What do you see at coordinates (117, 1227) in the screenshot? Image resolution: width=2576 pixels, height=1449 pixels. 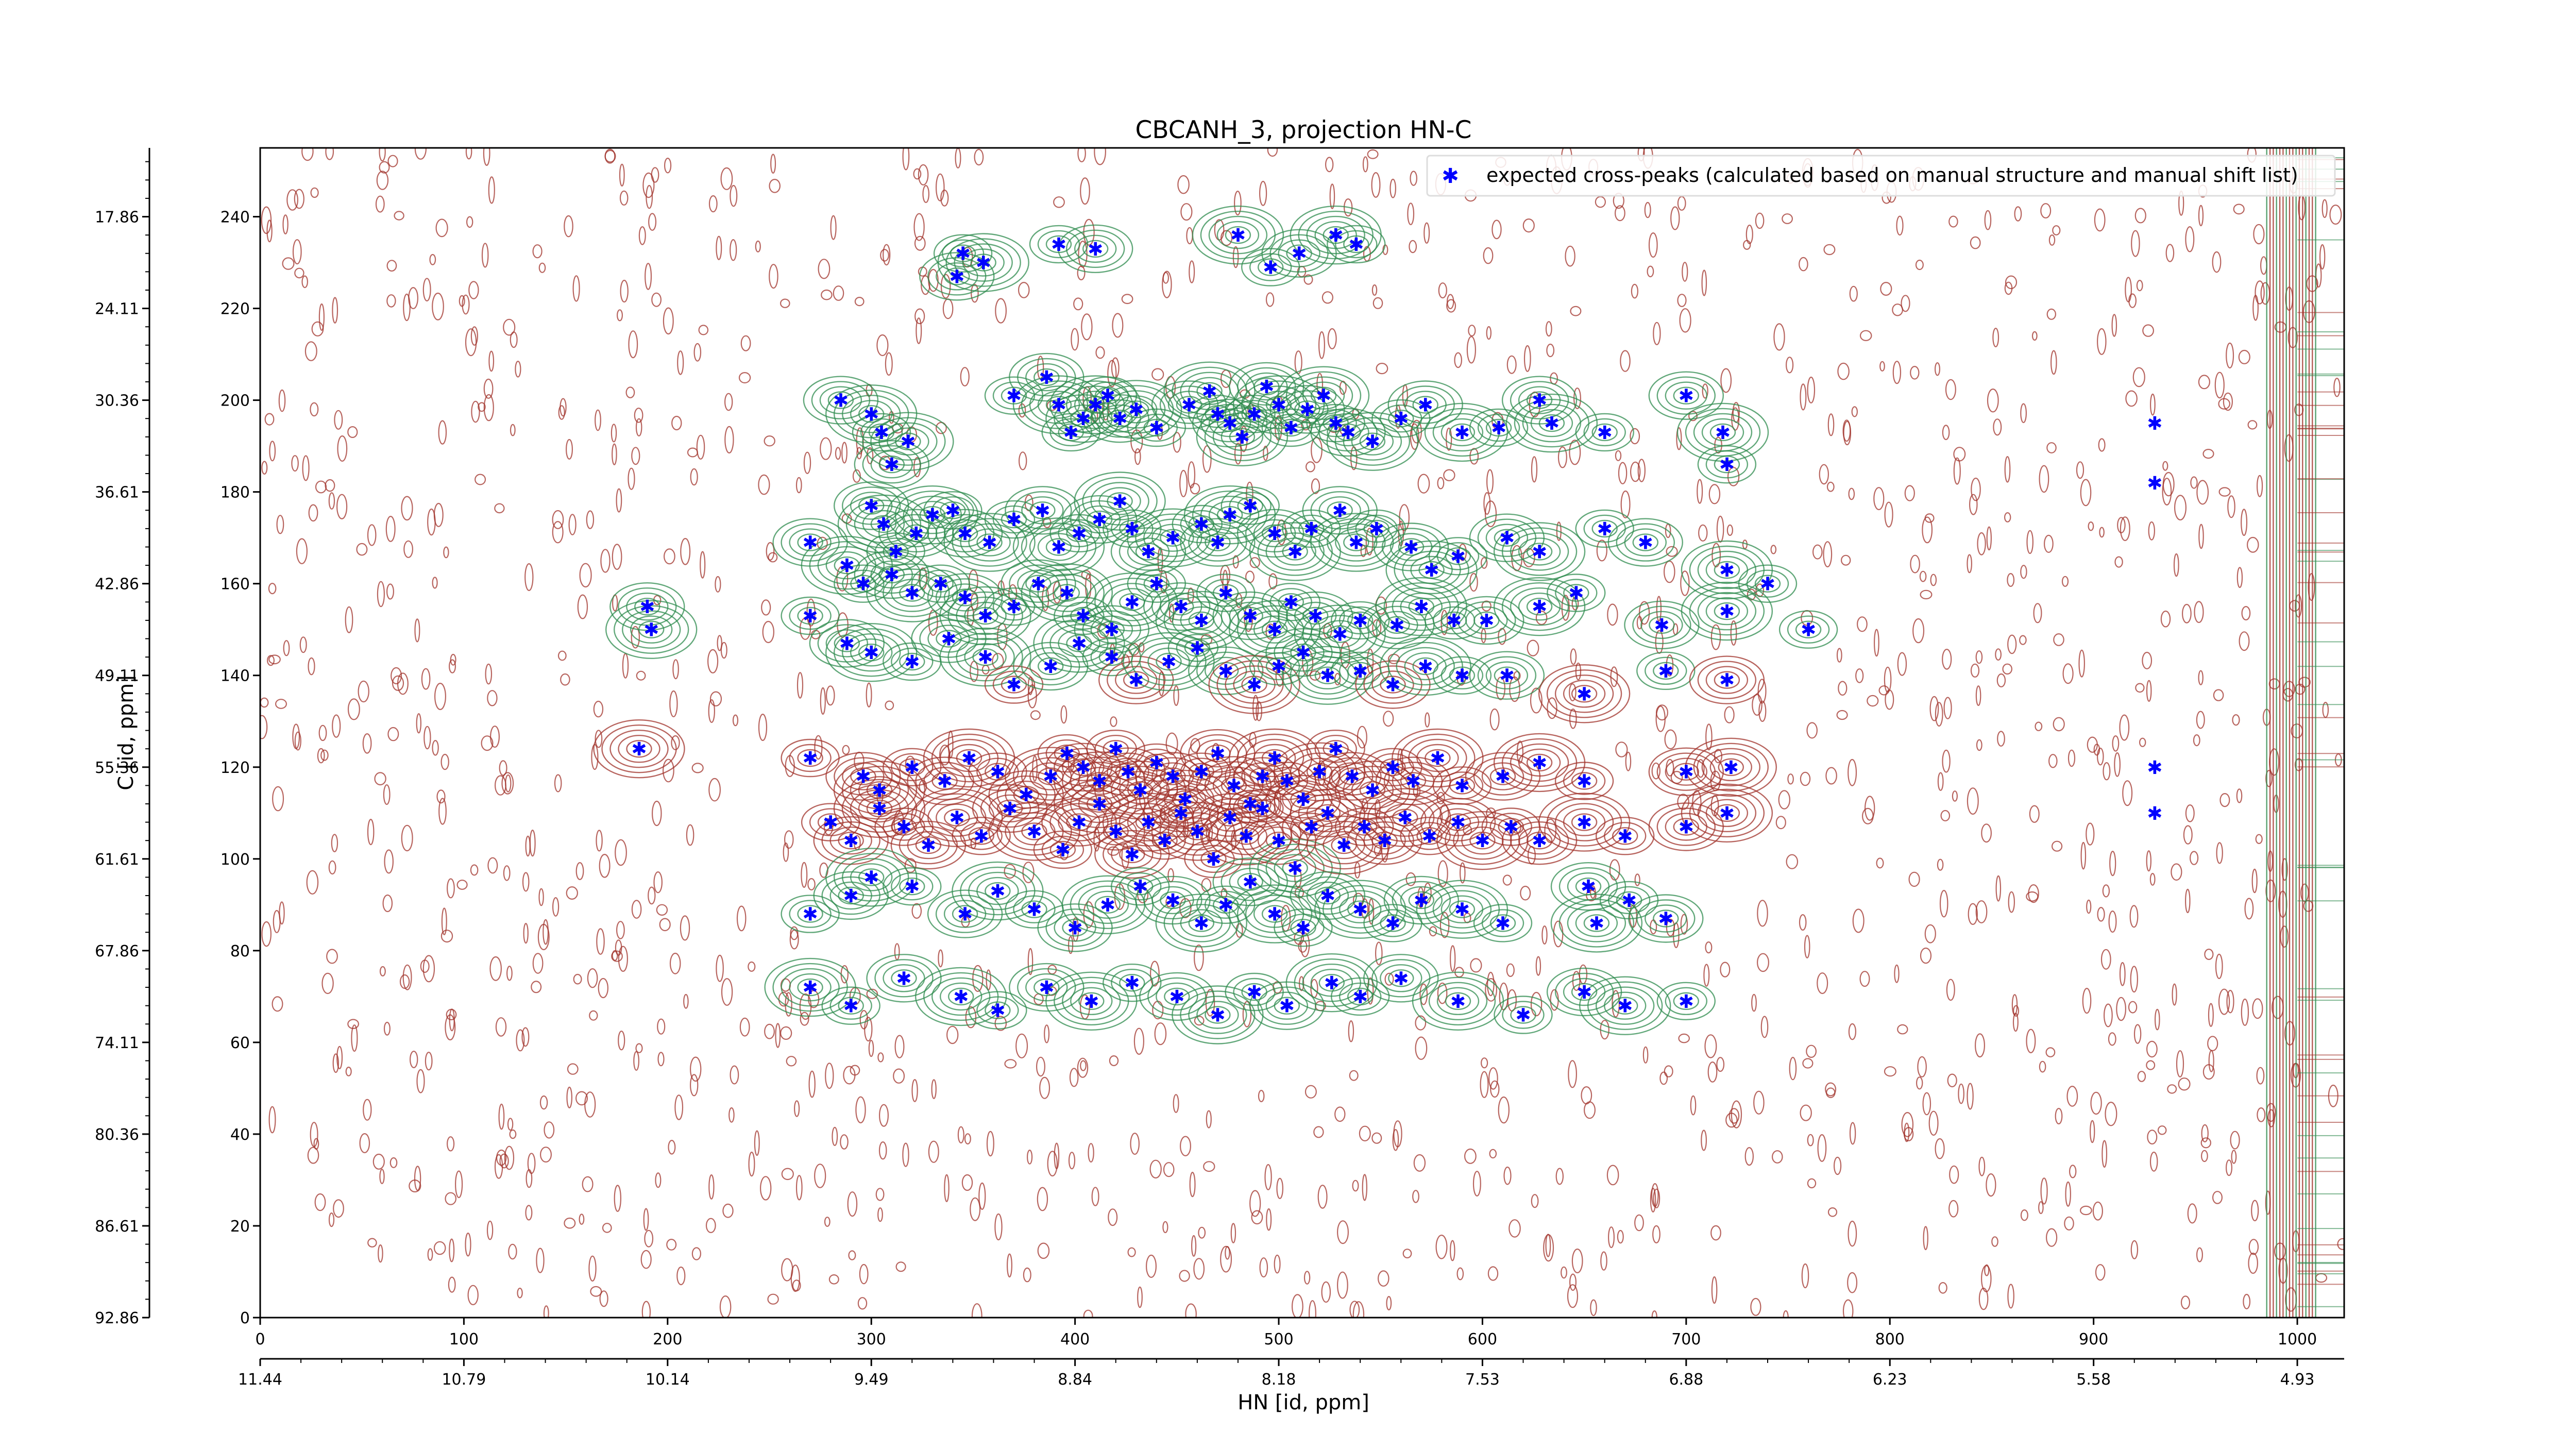 I see `y-ppm-tick-label: 86.61` at bounding box center [117, 1227].